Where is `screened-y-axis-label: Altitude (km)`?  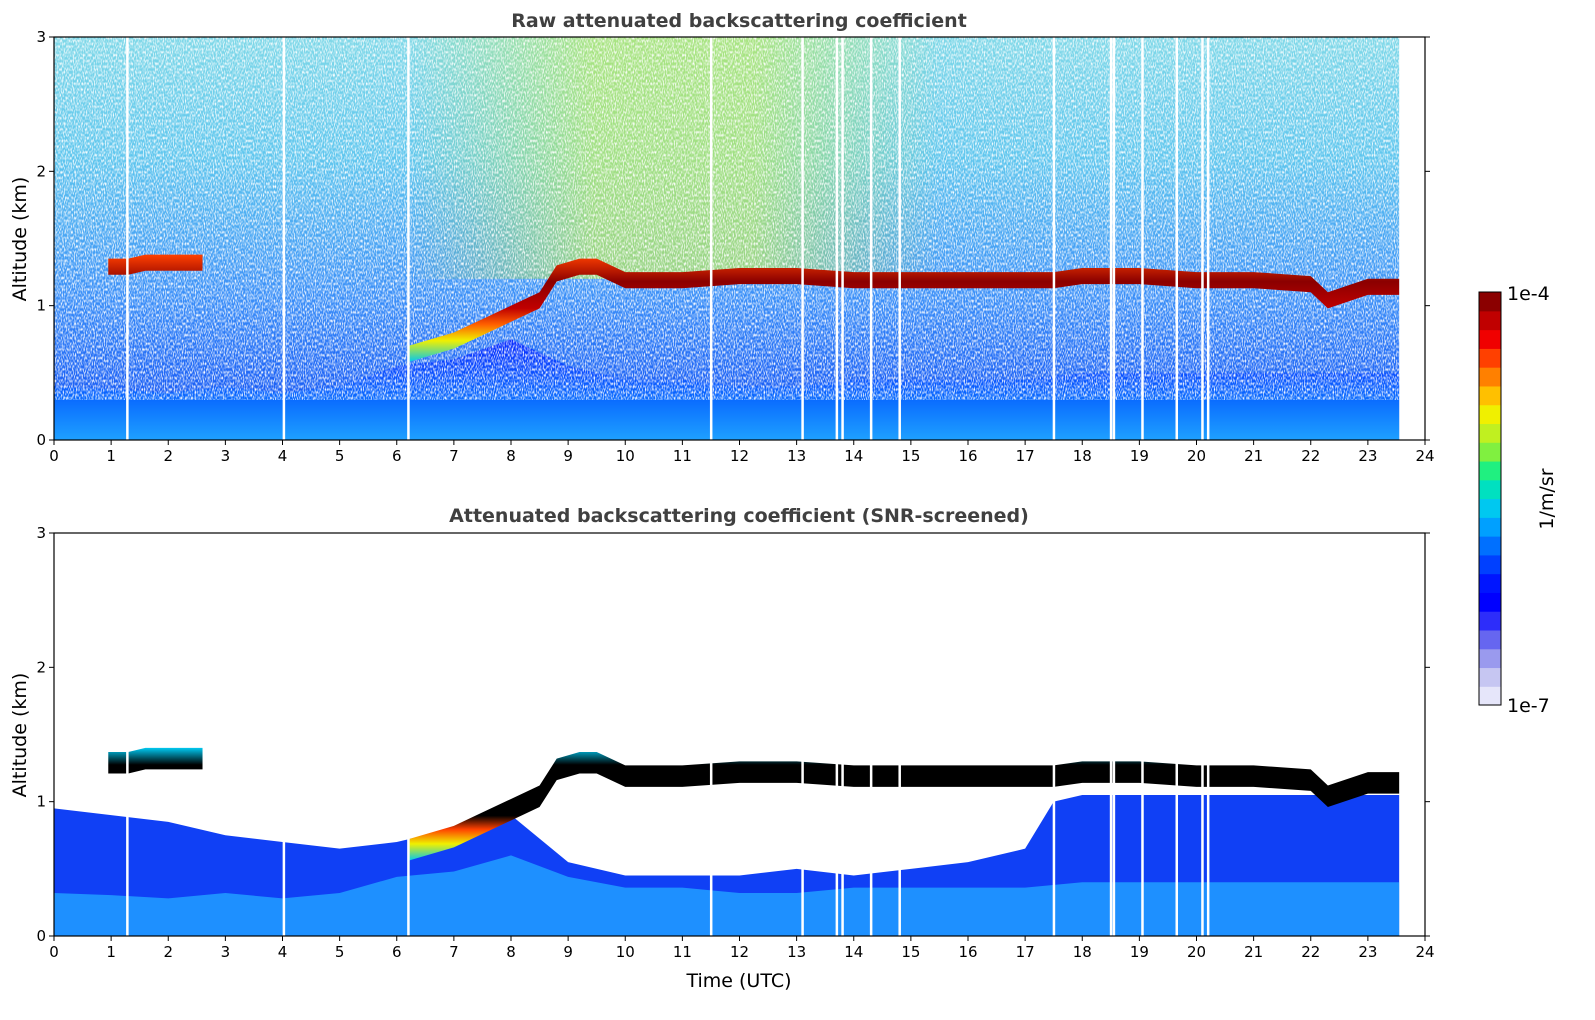 screened-y-axis-label: Altitude (km) is located at coordinates (20, 735).